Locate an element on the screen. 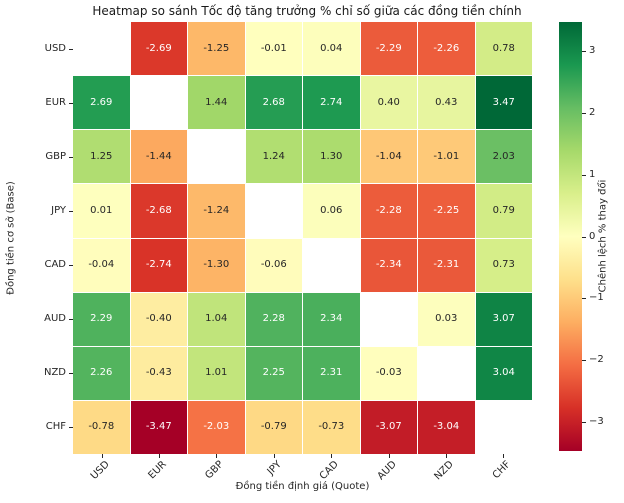 Image resolution: width=624 pixels, height=503 pixels. colorbar-tick-label: 3 is located at coordinates (592, 51).